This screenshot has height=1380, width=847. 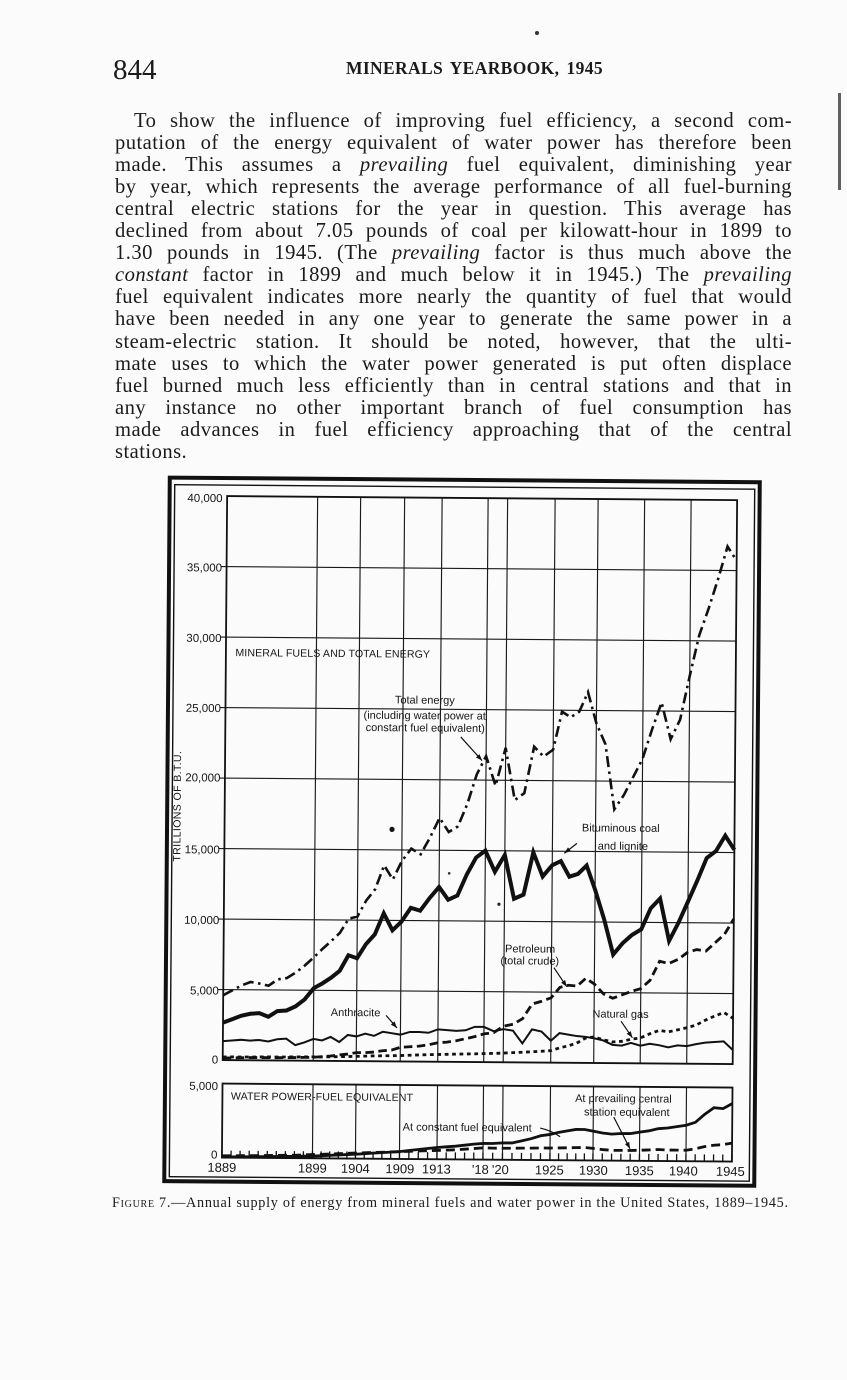 I want to click on svg-text: 20,000, so click(x=202, y=778).